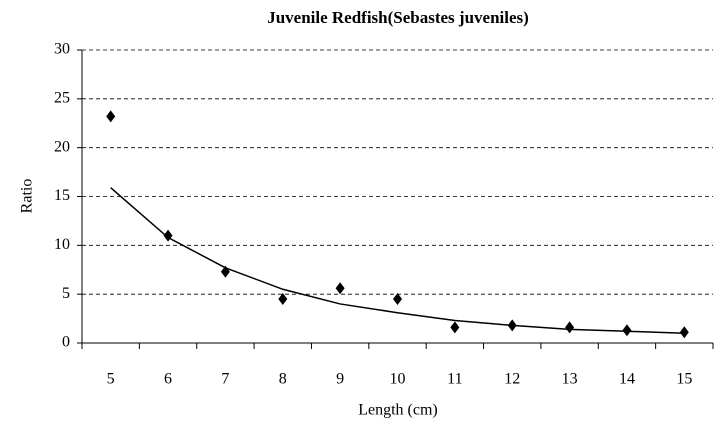  I want to click on y-tick-label: 30, so click(62, 49).